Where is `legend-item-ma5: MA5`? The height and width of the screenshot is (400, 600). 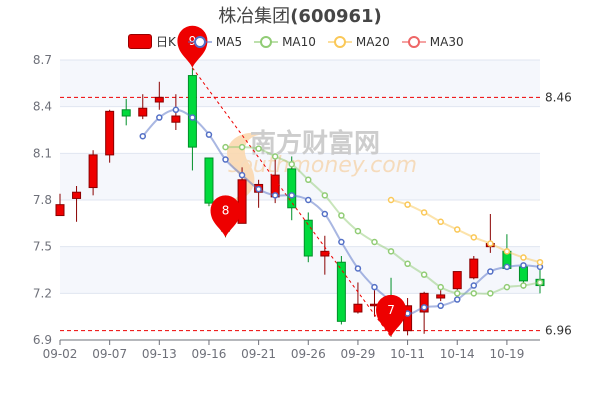 legend-item-ma5: MA5 is located at coordinates (215, 41).